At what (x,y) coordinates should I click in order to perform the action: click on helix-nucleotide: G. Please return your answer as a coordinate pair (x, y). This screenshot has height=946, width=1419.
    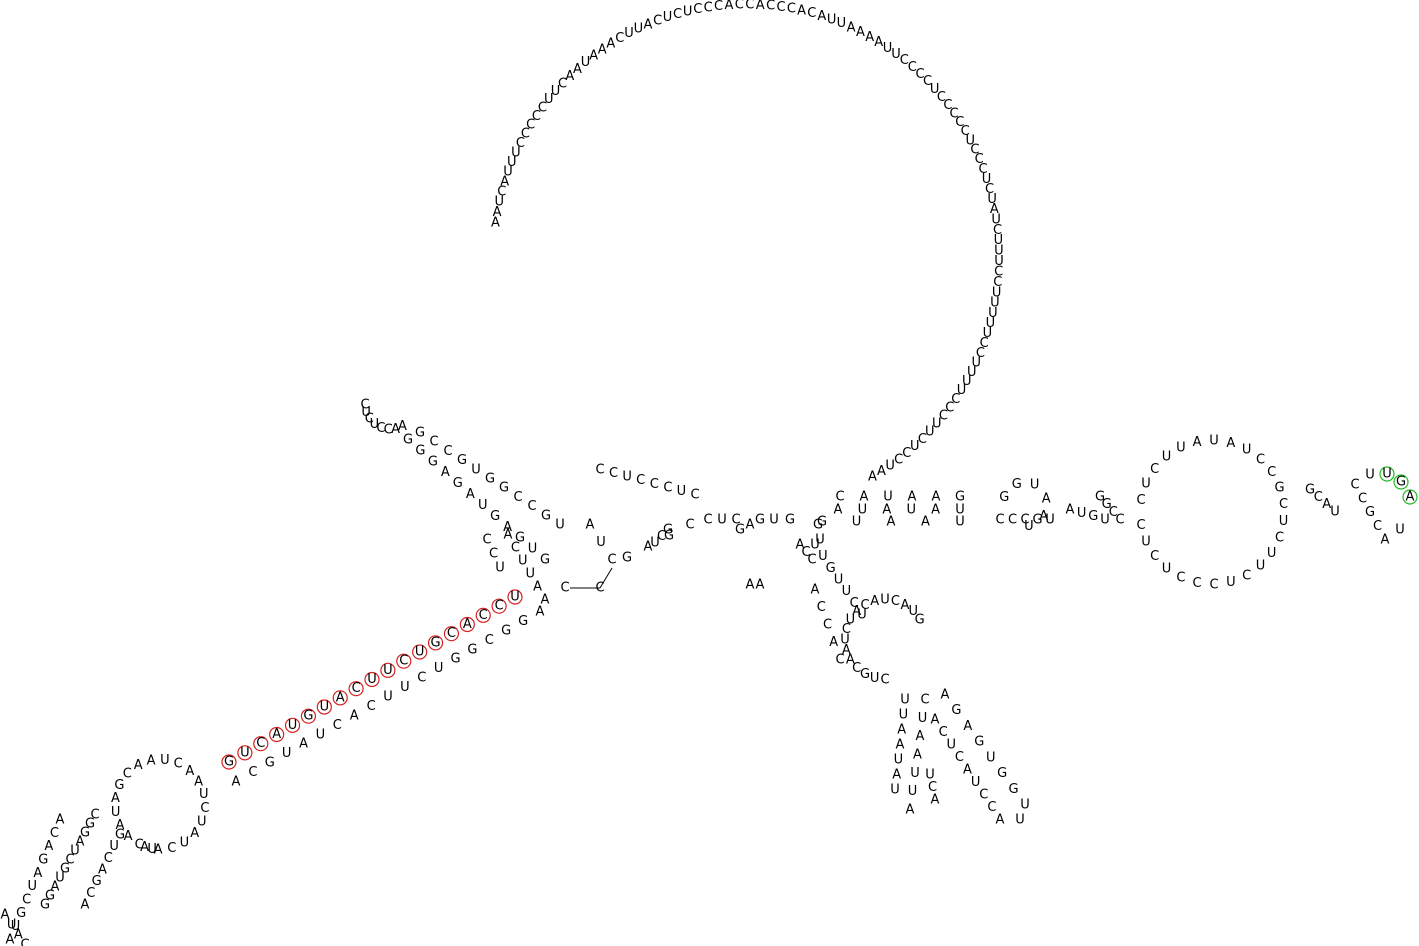
    Looking at the image, I should click on (456, 659).